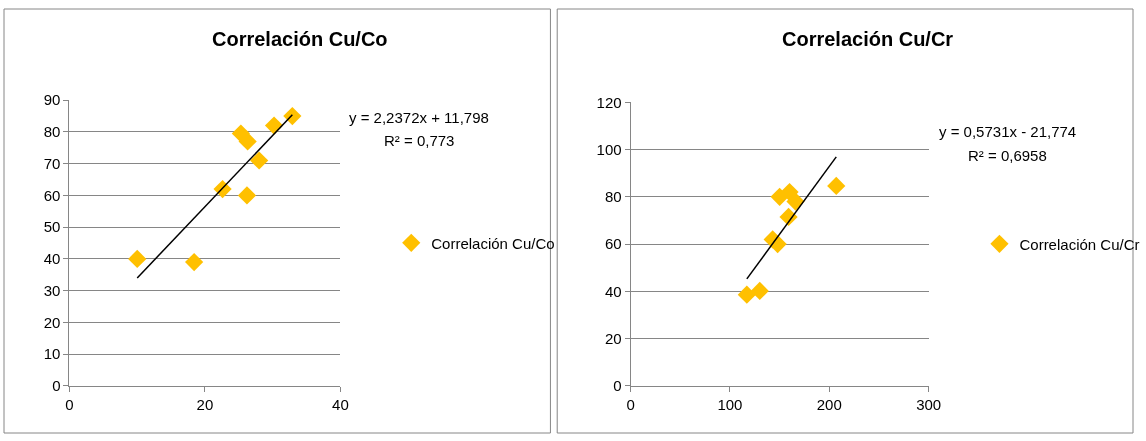 This screenshot has width=1146, height=441. What do you see at coordinates (52, 100) in the screenshot?
I see `y-tick-label: 90` at bounding box center [52, 100].